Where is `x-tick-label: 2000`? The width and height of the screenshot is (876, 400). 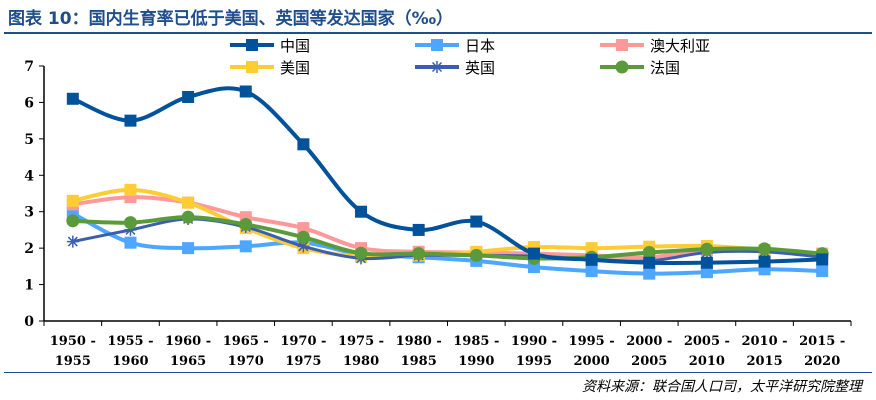
x-tick-label: 2000 is located at coordinates (592, 361).